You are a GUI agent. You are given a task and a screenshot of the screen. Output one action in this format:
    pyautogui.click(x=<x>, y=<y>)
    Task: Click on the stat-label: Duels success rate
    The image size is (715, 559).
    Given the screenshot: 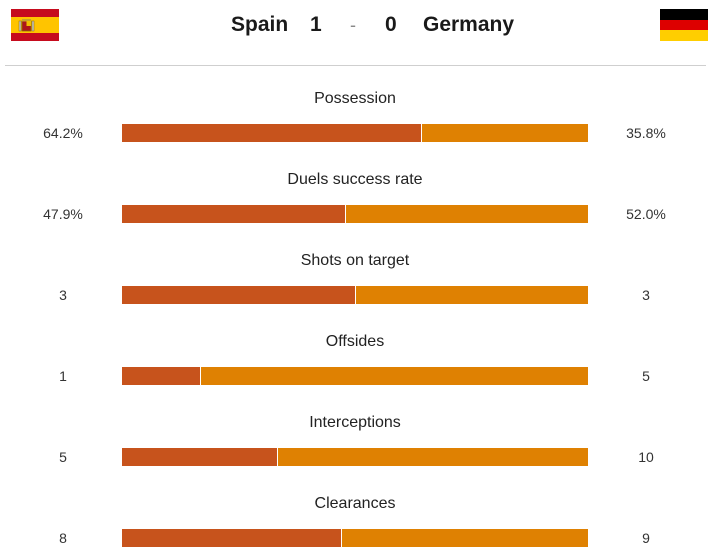 What is the action you would take?
    pyautogui.click(x=355, y=179)
    